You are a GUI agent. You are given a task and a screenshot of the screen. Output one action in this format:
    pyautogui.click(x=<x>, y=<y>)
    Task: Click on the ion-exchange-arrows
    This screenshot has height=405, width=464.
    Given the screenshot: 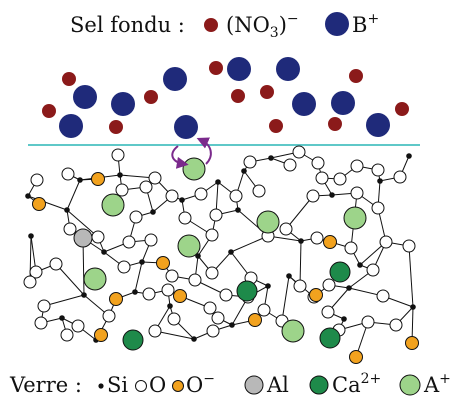 What is the action you would take?
    pyautogui.click(x=191, y=153)
    